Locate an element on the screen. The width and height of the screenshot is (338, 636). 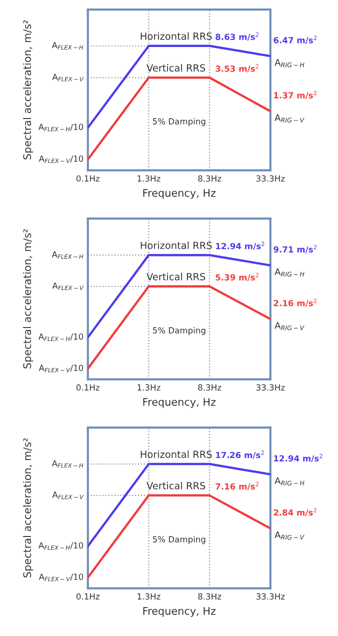
data-label: 6.47 m/s$^{2}$ is located at coordinates (295, 40).